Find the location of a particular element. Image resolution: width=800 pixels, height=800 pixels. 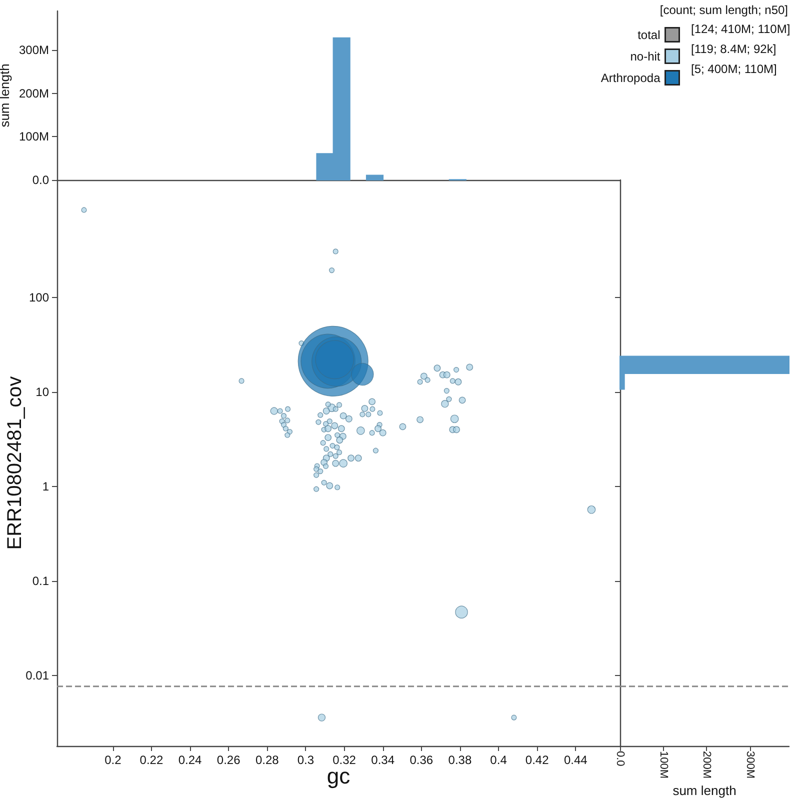

x-tick-label: 0.42 is located at coordinates (537, 760).